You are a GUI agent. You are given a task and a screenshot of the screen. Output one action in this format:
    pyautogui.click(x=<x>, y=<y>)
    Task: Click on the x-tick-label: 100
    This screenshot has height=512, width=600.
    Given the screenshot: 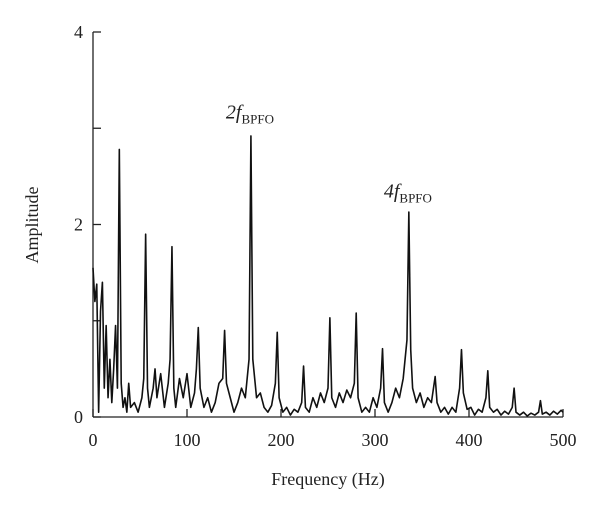 What is the action you would take?
    pyautogui.click(x=187, y=440)
    